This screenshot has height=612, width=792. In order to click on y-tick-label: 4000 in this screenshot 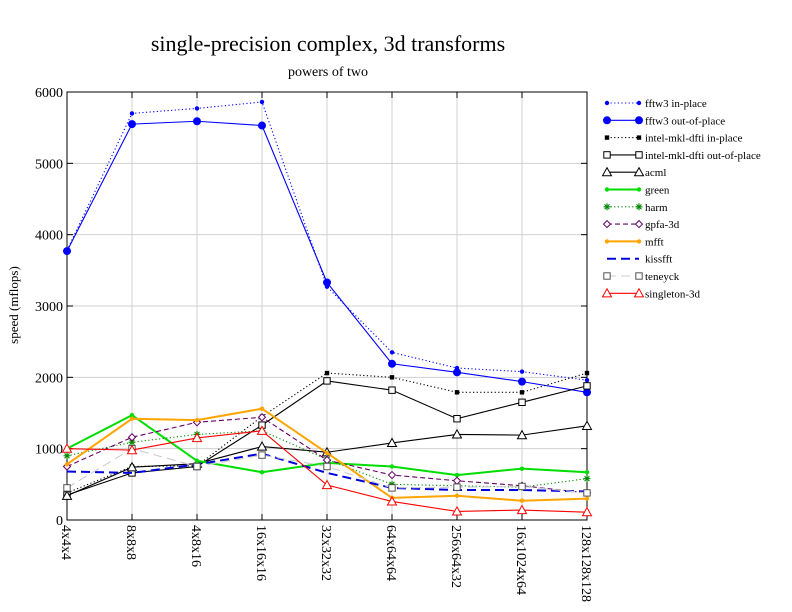, I will do `click(49, 236)`.